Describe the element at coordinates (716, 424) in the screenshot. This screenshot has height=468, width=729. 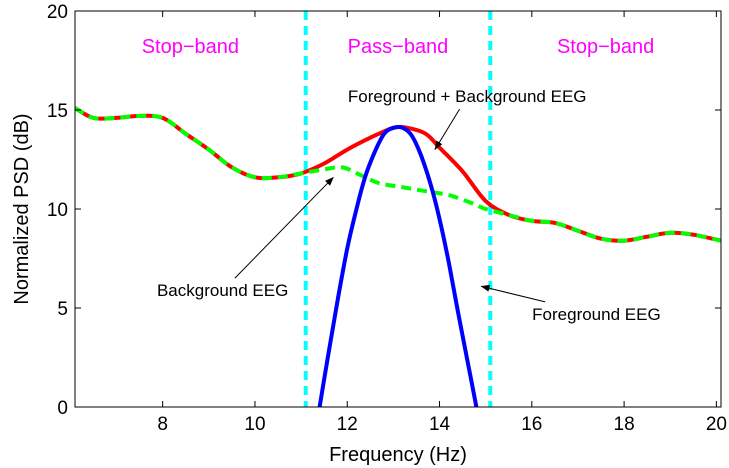
I see `x-tick-label: 20` at that location.